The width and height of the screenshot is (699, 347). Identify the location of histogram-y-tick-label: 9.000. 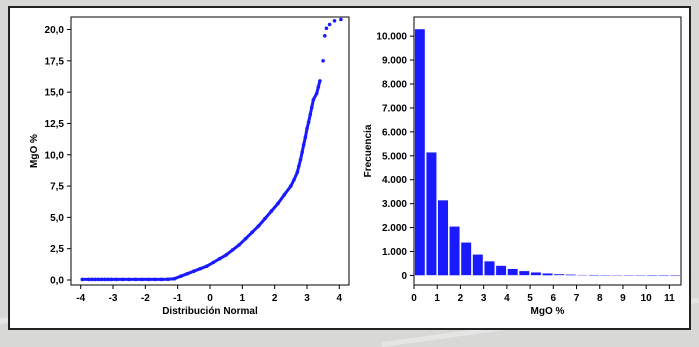
(394, 61).